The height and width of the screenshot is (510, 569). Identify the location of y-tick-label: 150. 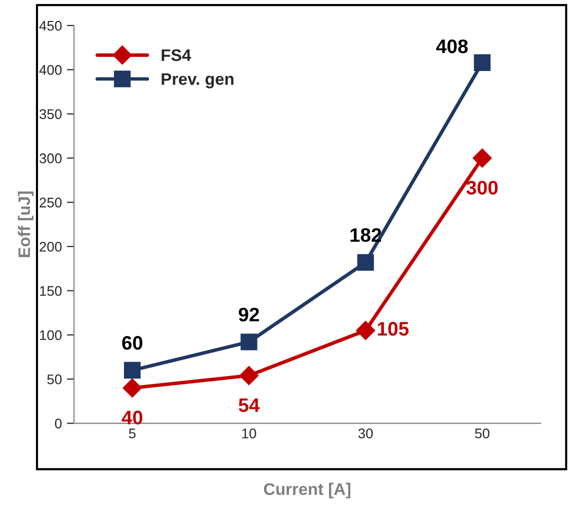
(51, 291).